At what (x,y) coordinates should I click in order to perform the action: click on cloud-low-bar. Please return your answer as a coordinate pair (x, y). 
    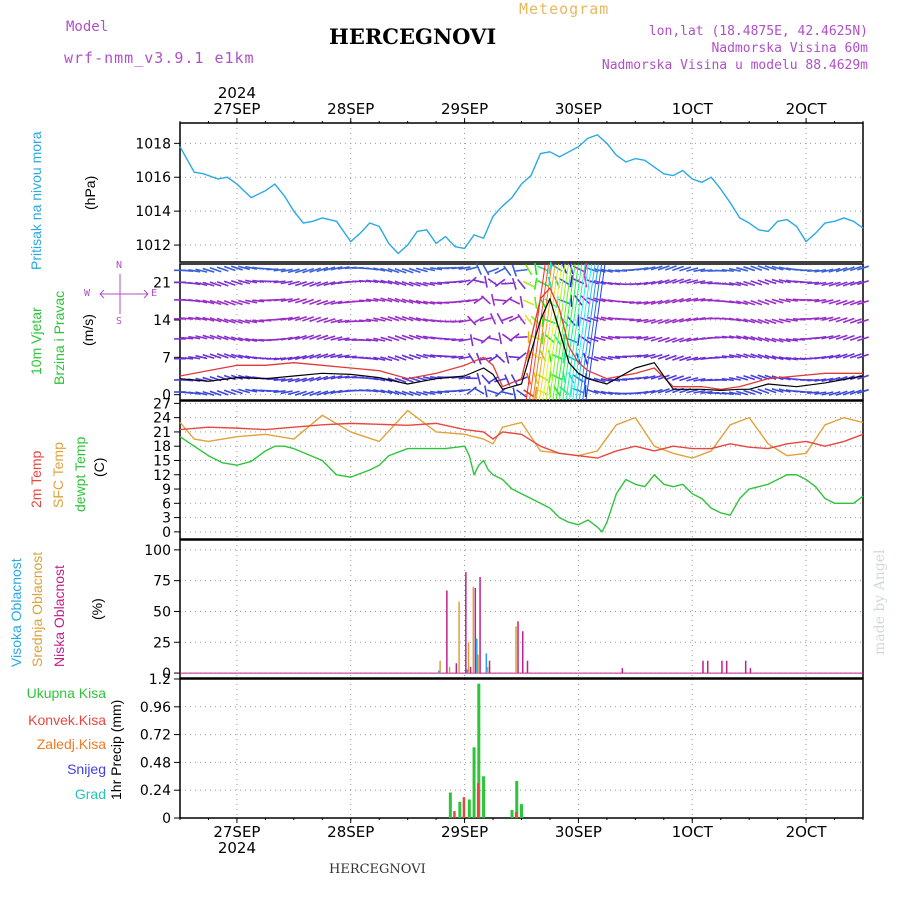
    Looking at the image, I should click on (527, 667).